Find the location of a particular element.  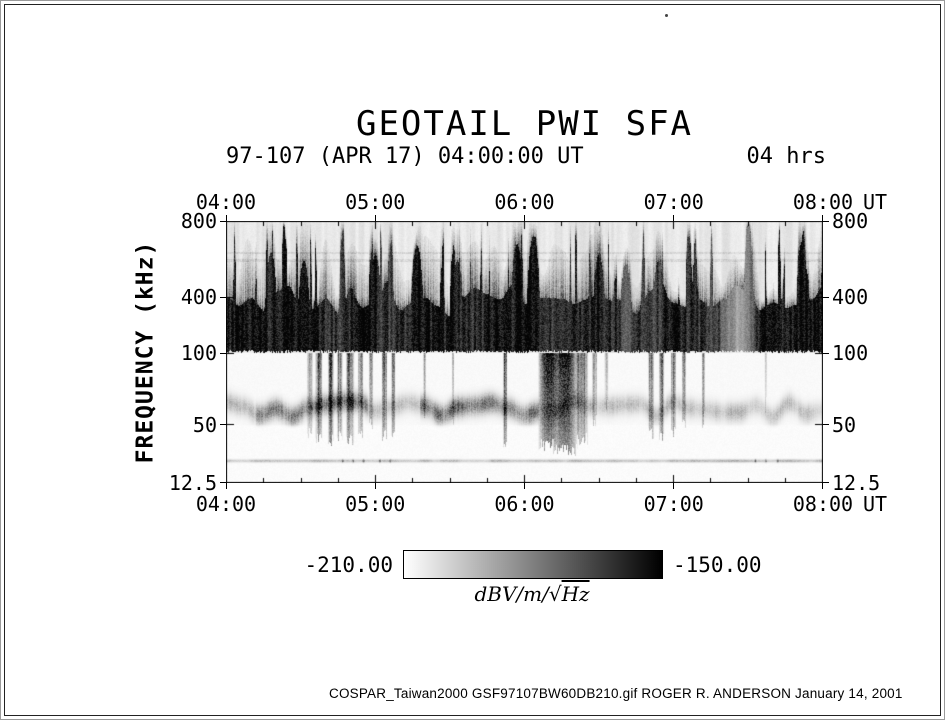

subtitle-row: 97-107 (APR 17) 04:00:00 UT 04 hrs is located at coordinates (526, 156).